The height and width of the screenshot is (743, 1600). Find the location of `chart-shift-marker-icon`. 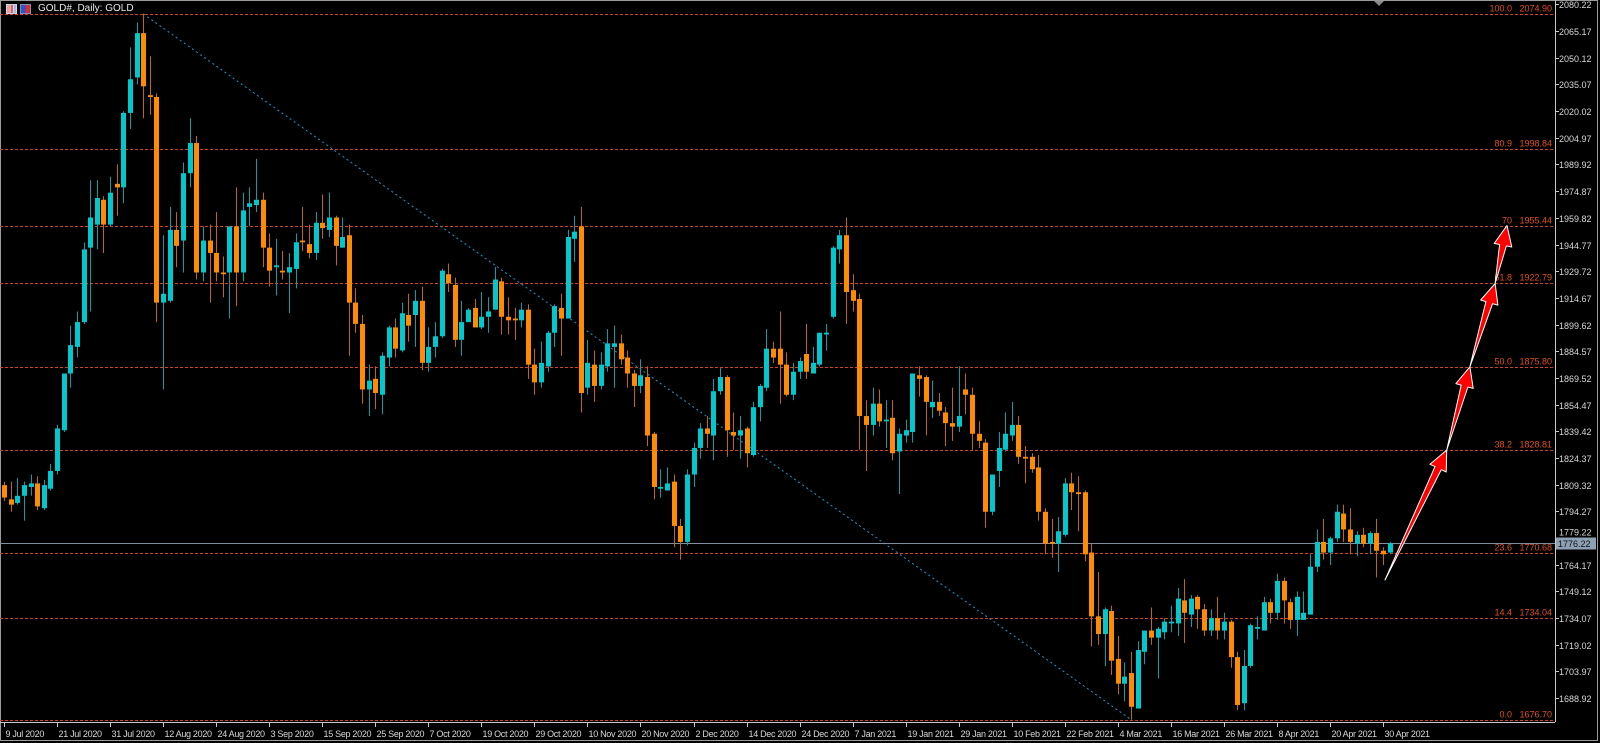

chart-shift-marker-icon is located at coordinates (1379, 3).